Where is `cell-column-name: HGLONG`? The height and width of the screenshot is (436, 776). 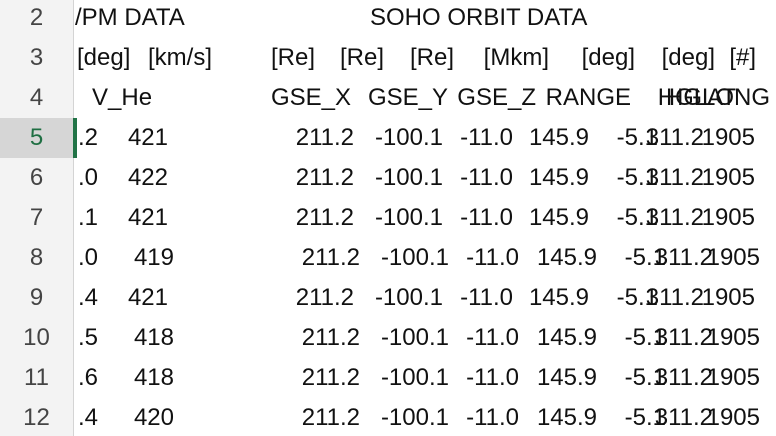 cell-column-name: HGLONG is located at coordinates (717, 97).